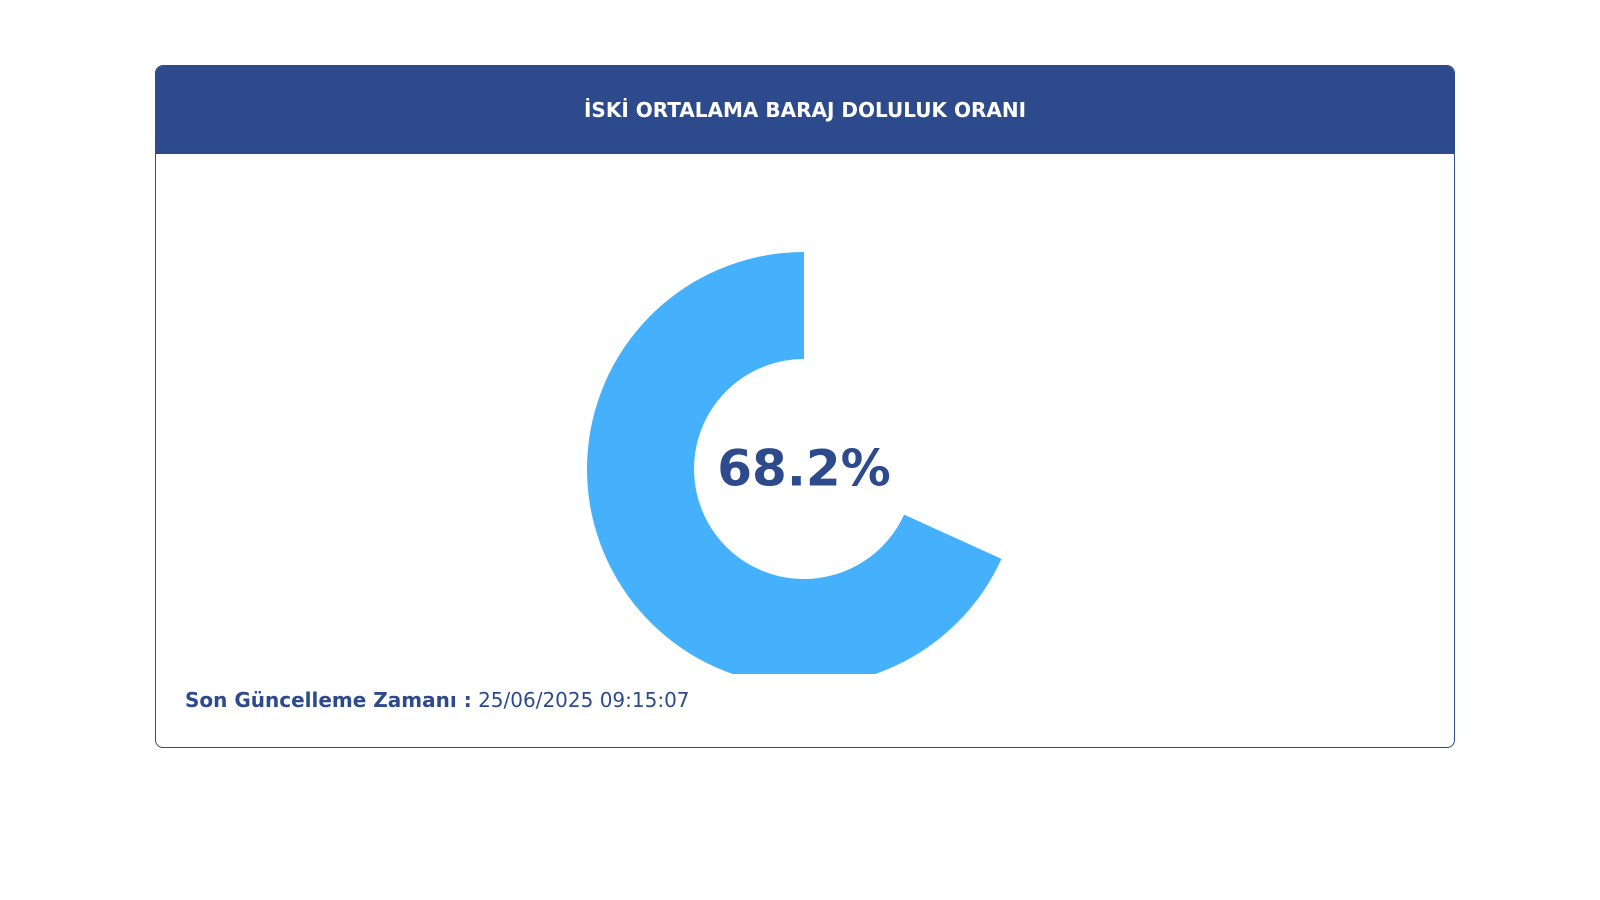 Image resolution: width=1600 pixels, height=900 pixels. I want to click on donut-chart: 68.2%, so click(794, 463).